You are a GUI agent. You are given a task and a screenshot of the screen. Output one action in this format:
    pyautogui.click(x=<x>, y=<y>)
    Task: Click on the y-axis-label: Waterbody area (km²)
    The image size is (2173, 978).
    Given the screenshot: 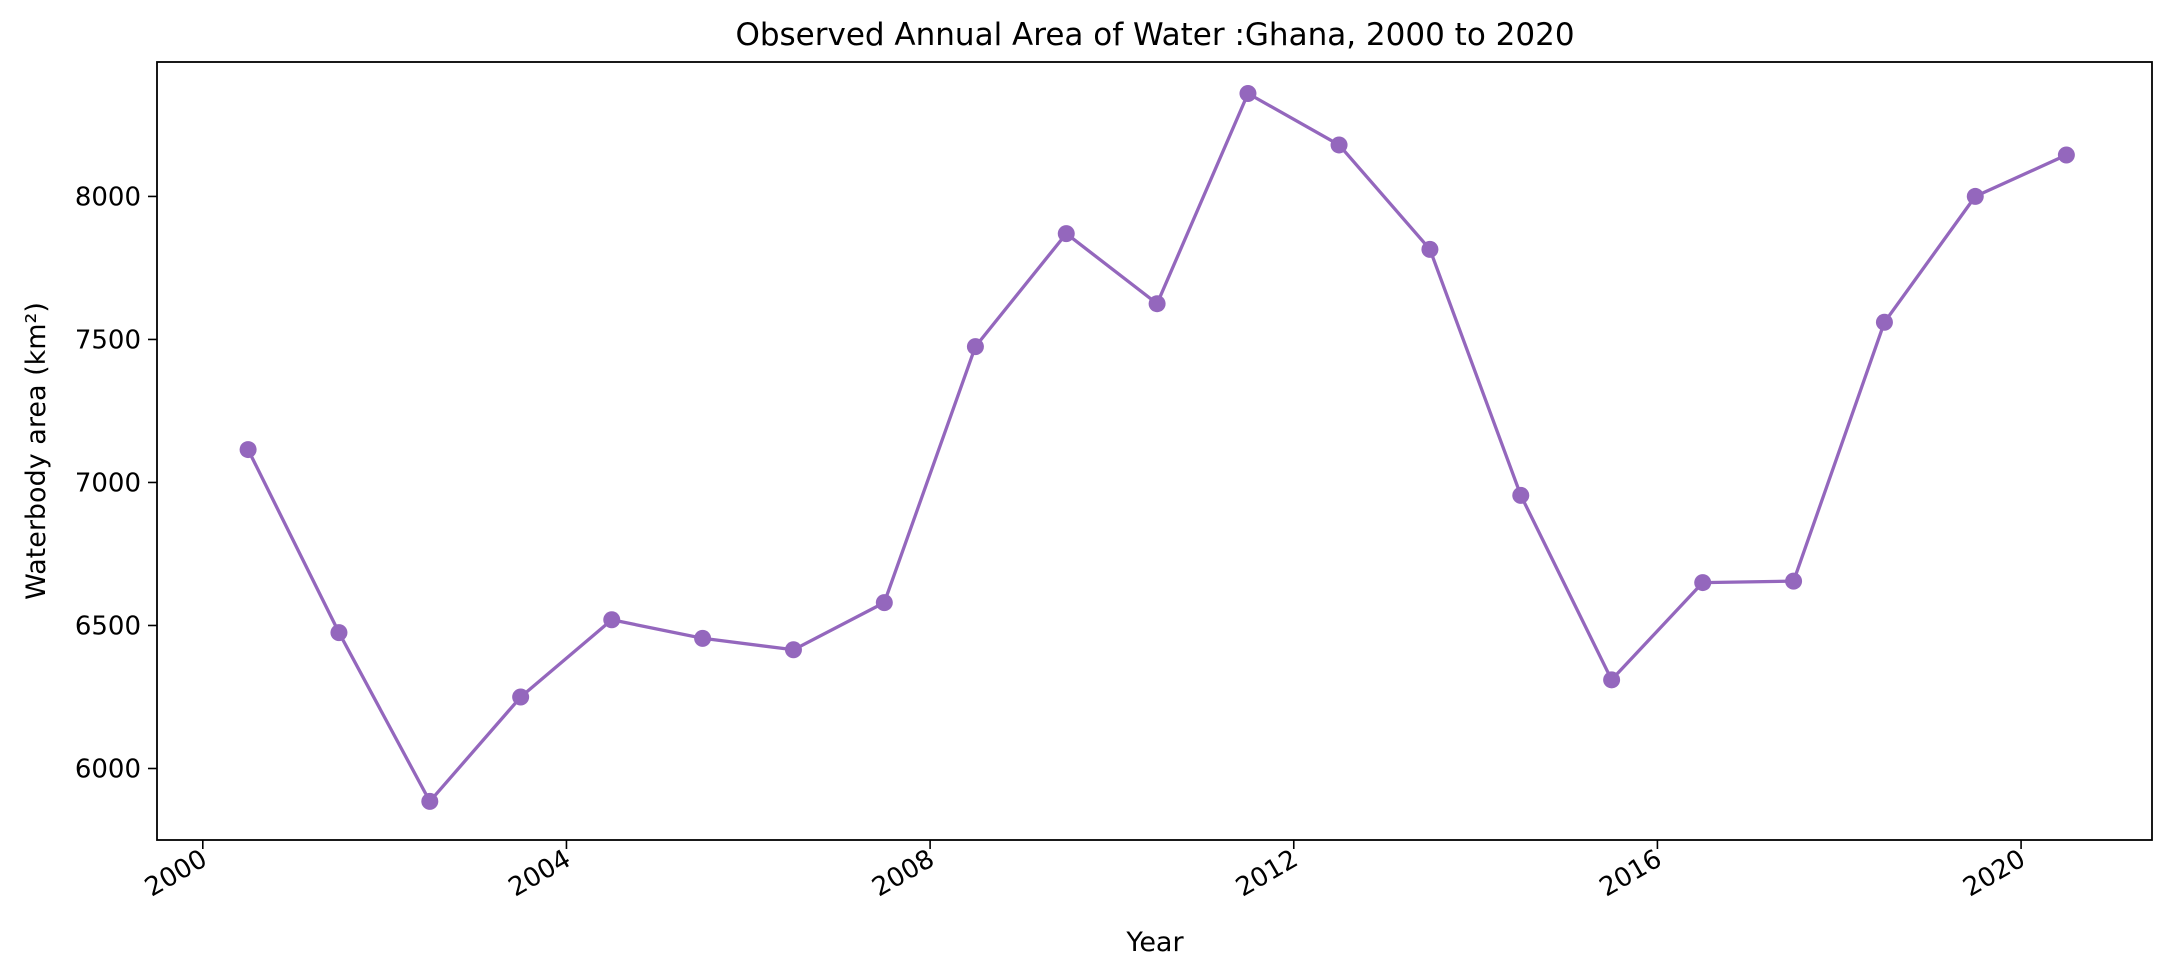 What is the action you would take?
    pyautogui.click(x=36, y=451)
    